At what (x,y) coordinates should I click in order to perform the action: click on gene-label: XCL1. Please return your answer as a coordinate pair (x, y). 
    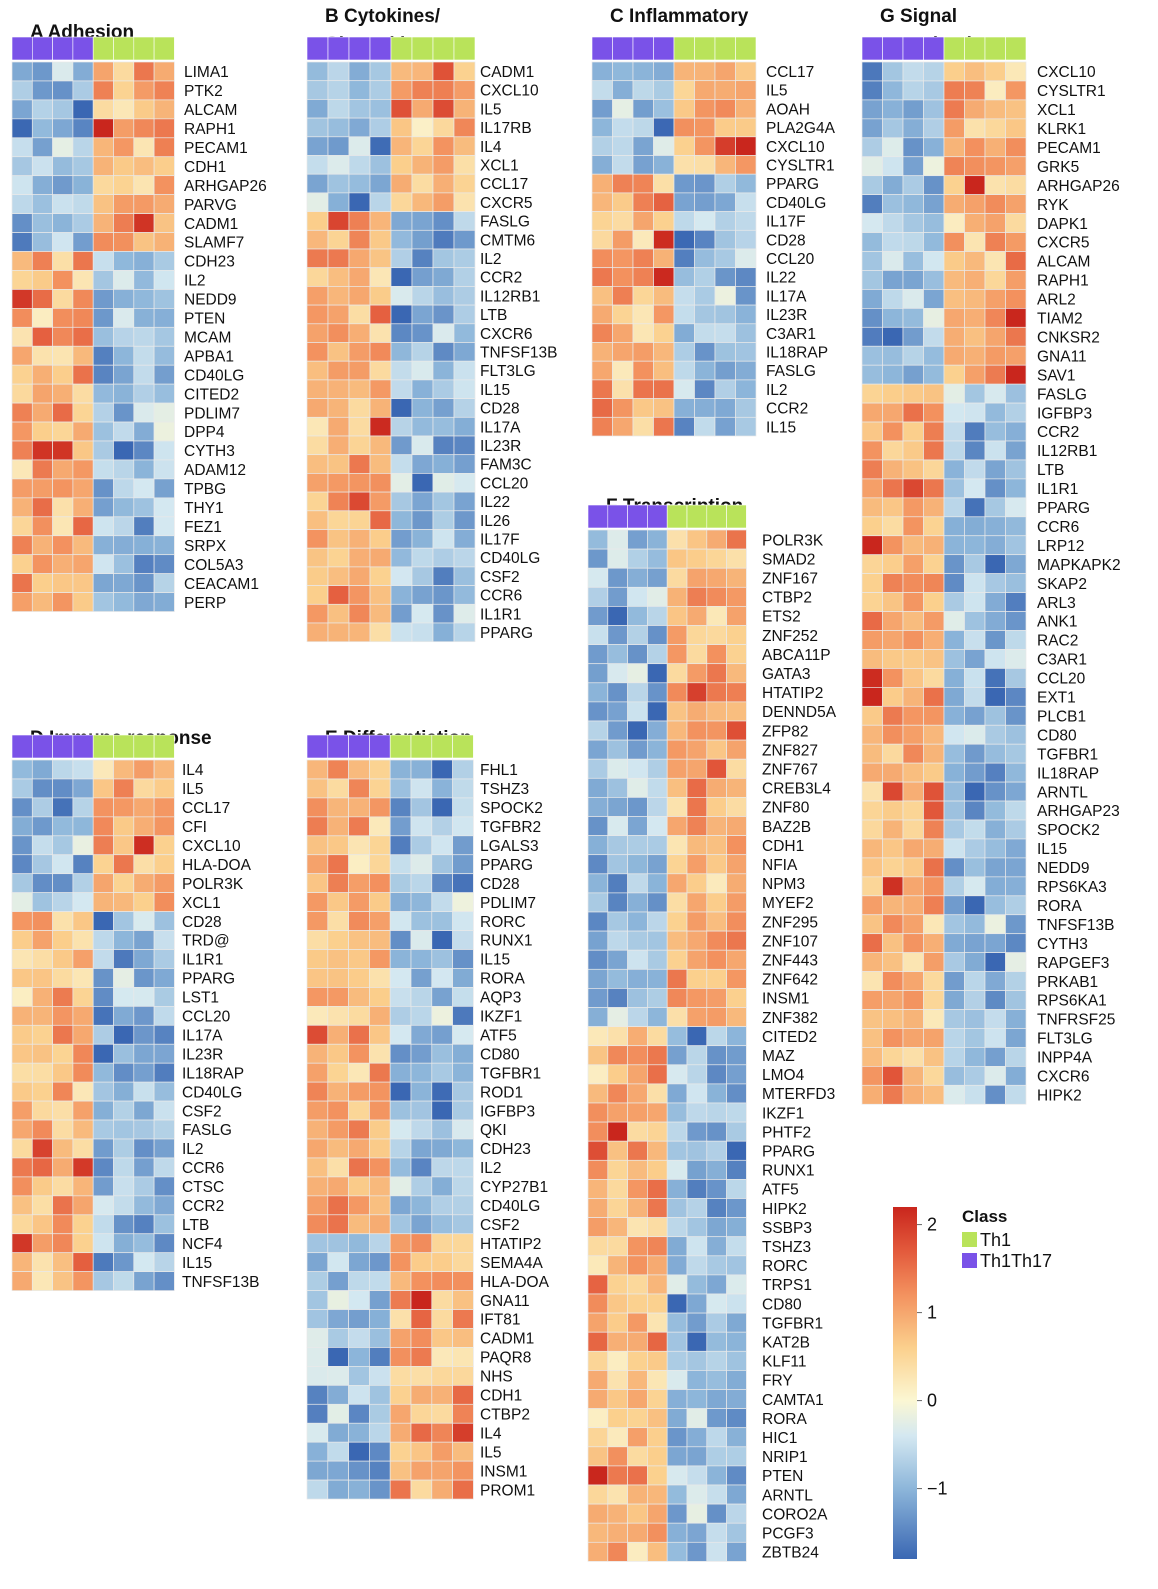
    Looking at the image, I should click on (201, 903).